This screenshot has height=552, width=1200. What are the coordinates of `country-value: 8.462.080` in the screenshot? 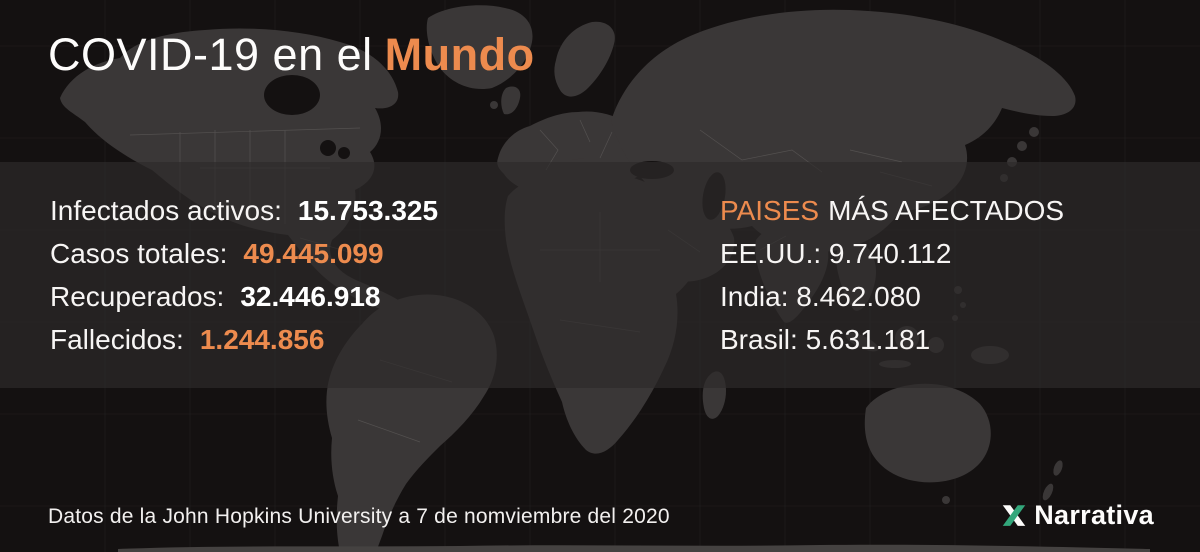 It's located at (858, 296).